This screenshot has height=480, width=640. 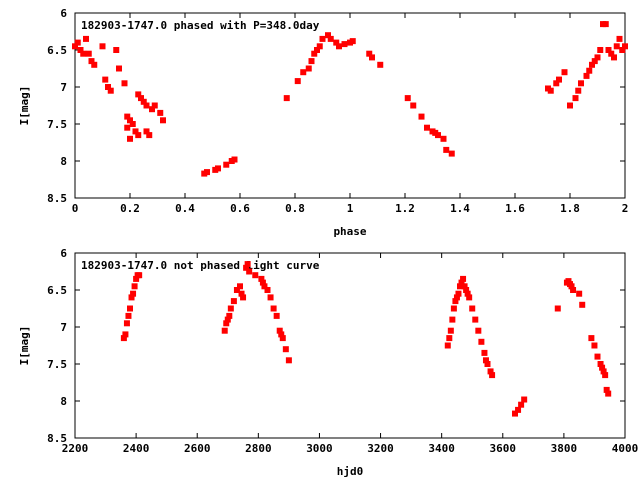 What do you see at coordinates (240, 208) in the screenshot?
I see `x-tick-label: 0.6` at bounding box center [240, 208].